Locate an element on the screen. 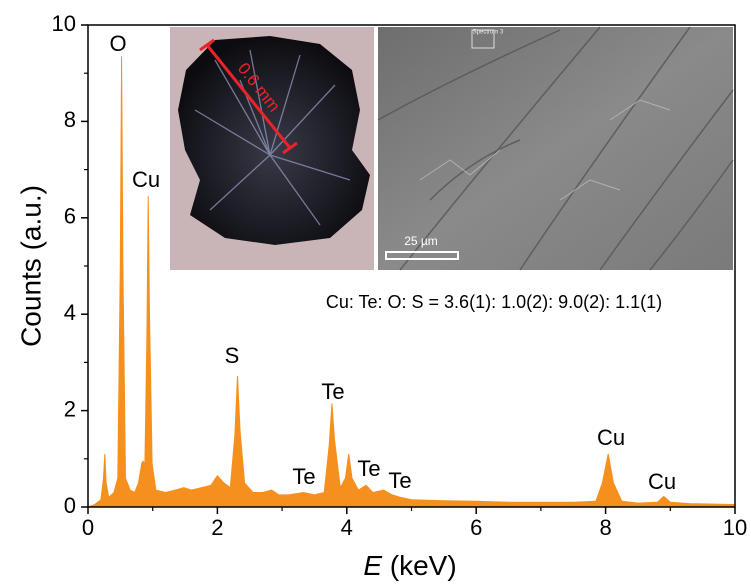  x-axis-unit: (keV) is located at coordinates (423, 565).